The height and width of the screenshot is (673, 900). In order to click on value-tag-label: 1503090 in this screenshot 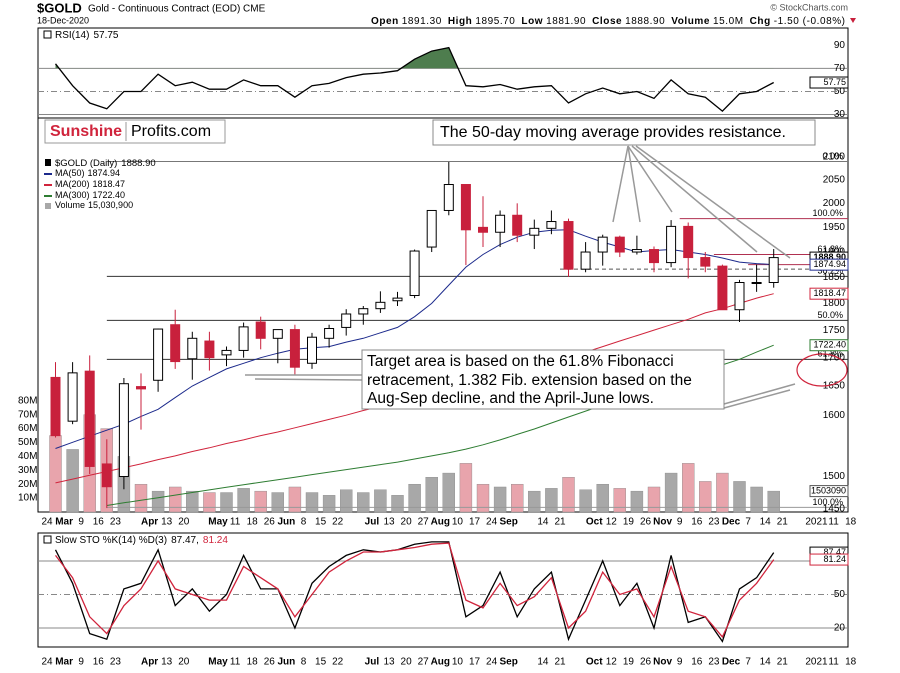, I will do `click(828, 490)`.